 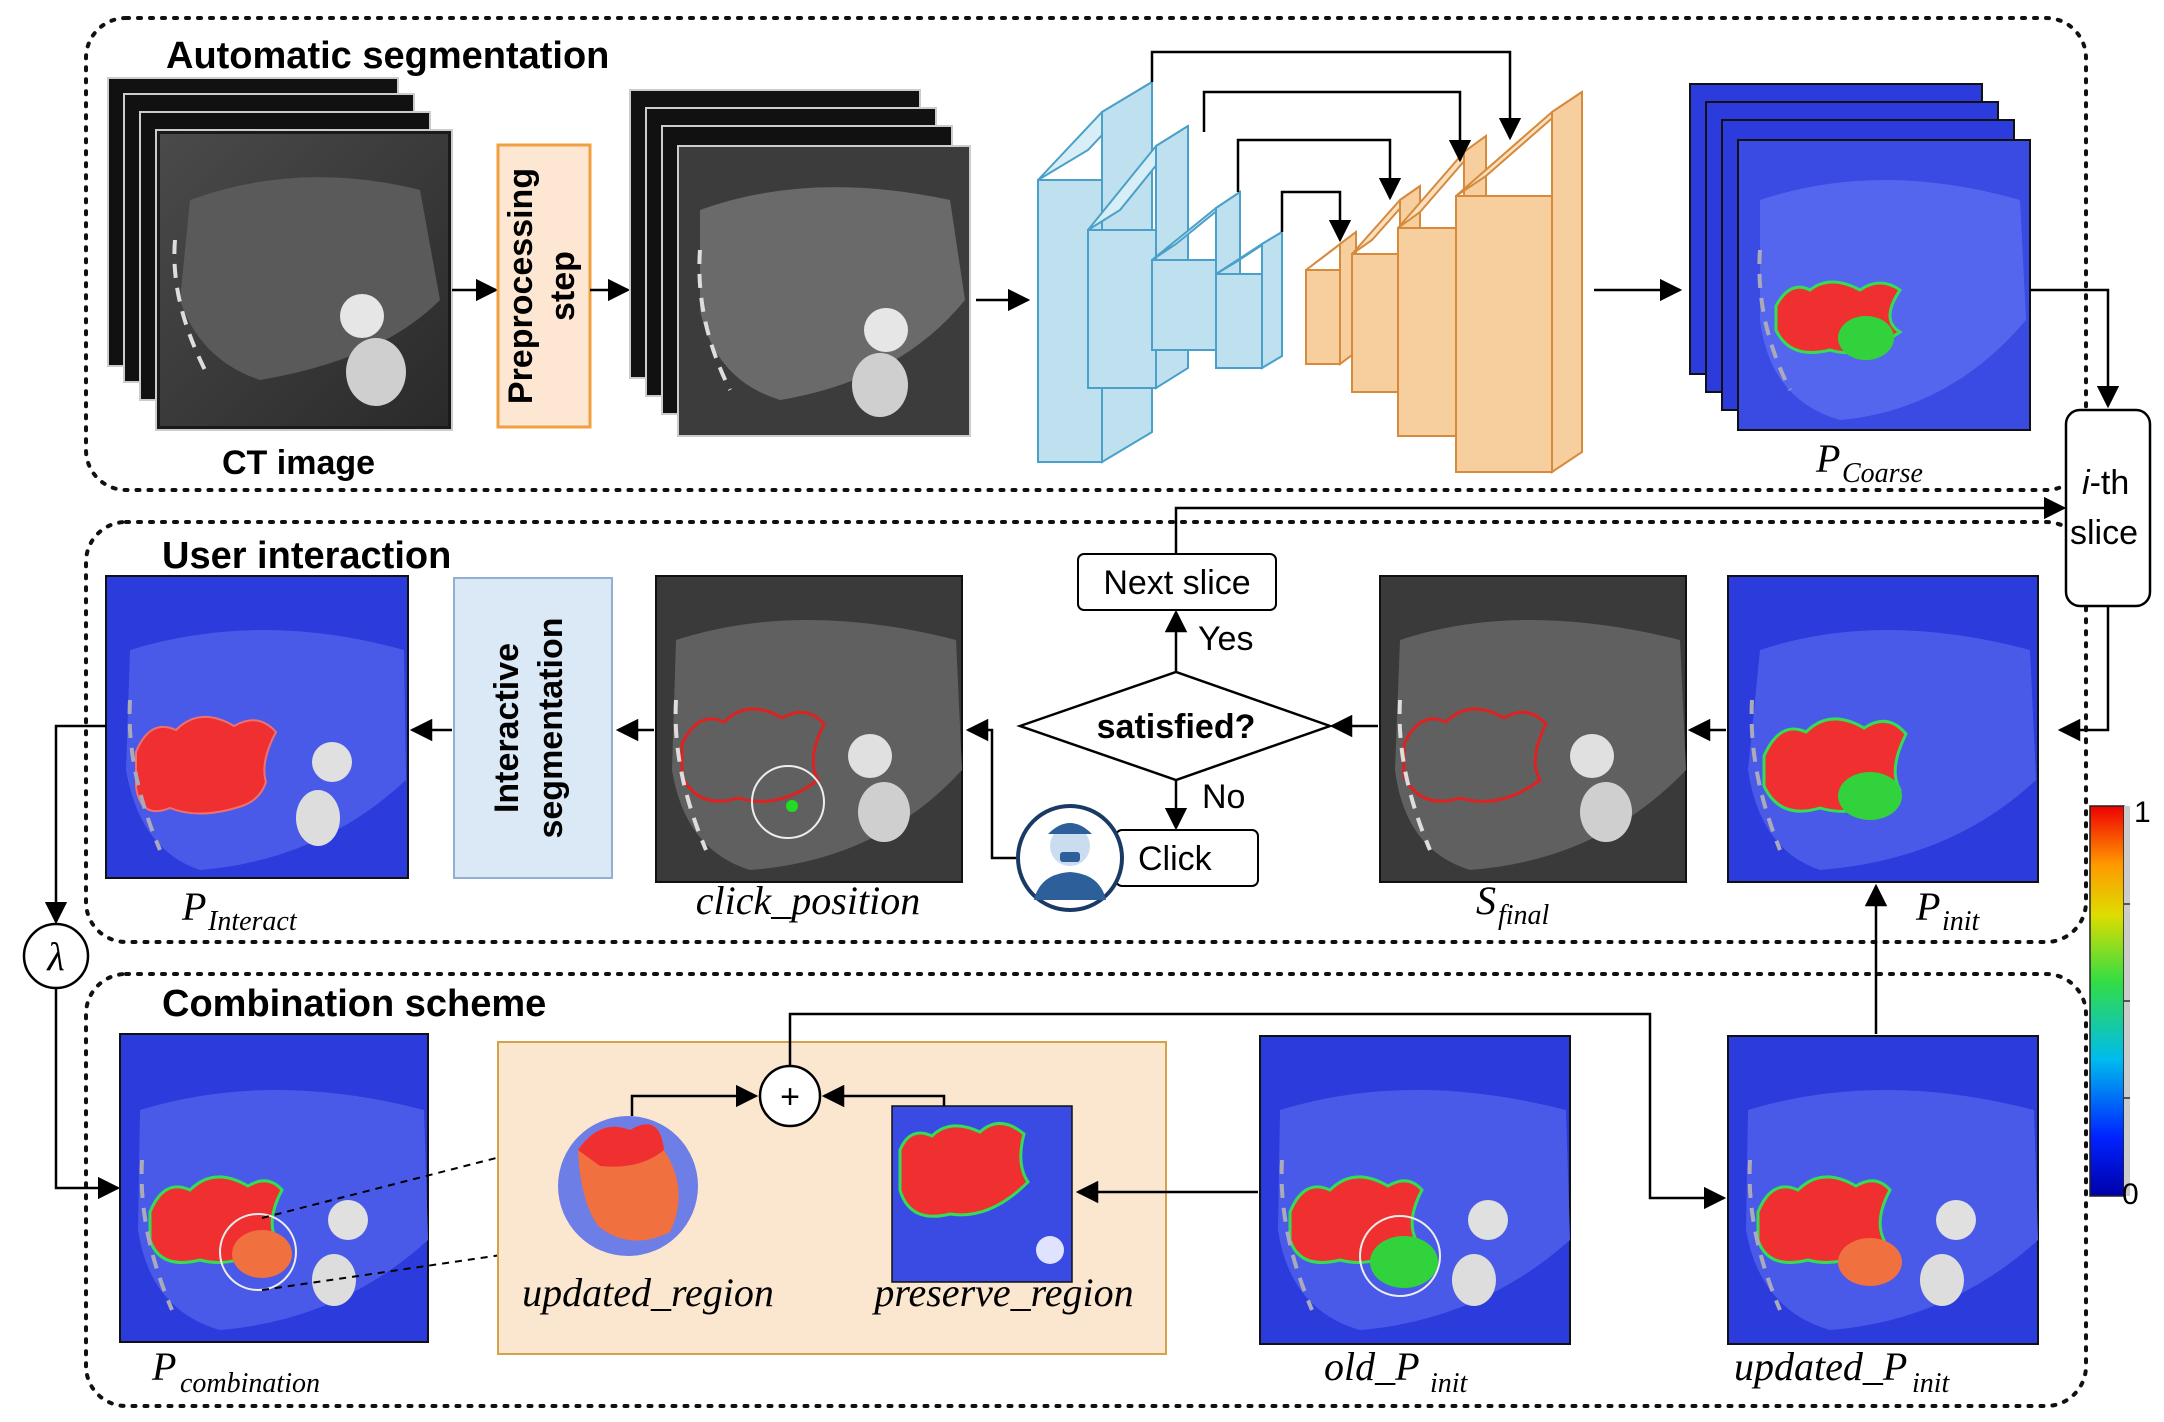 I want to click on plus-label: +, so click(x=790, y=1097).